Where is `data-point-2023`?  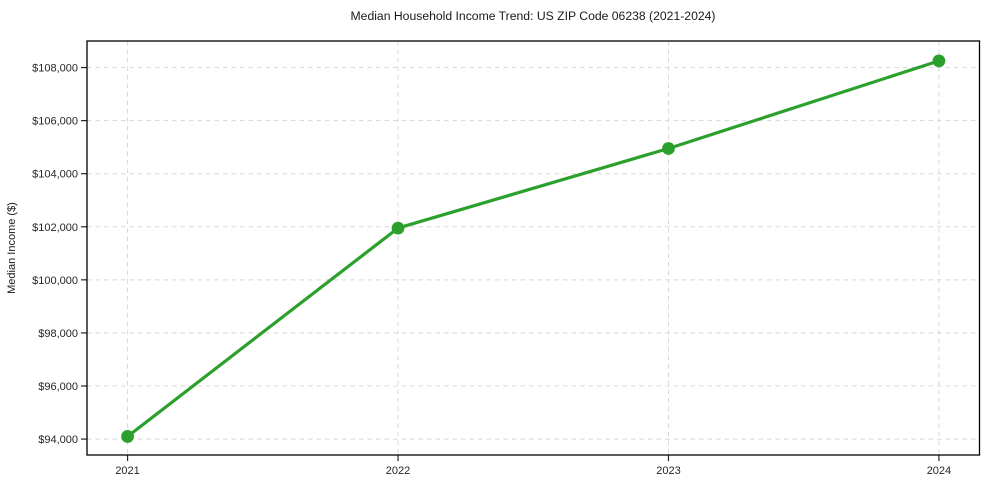 data-point-2023 is located at coordinates (668, 148).